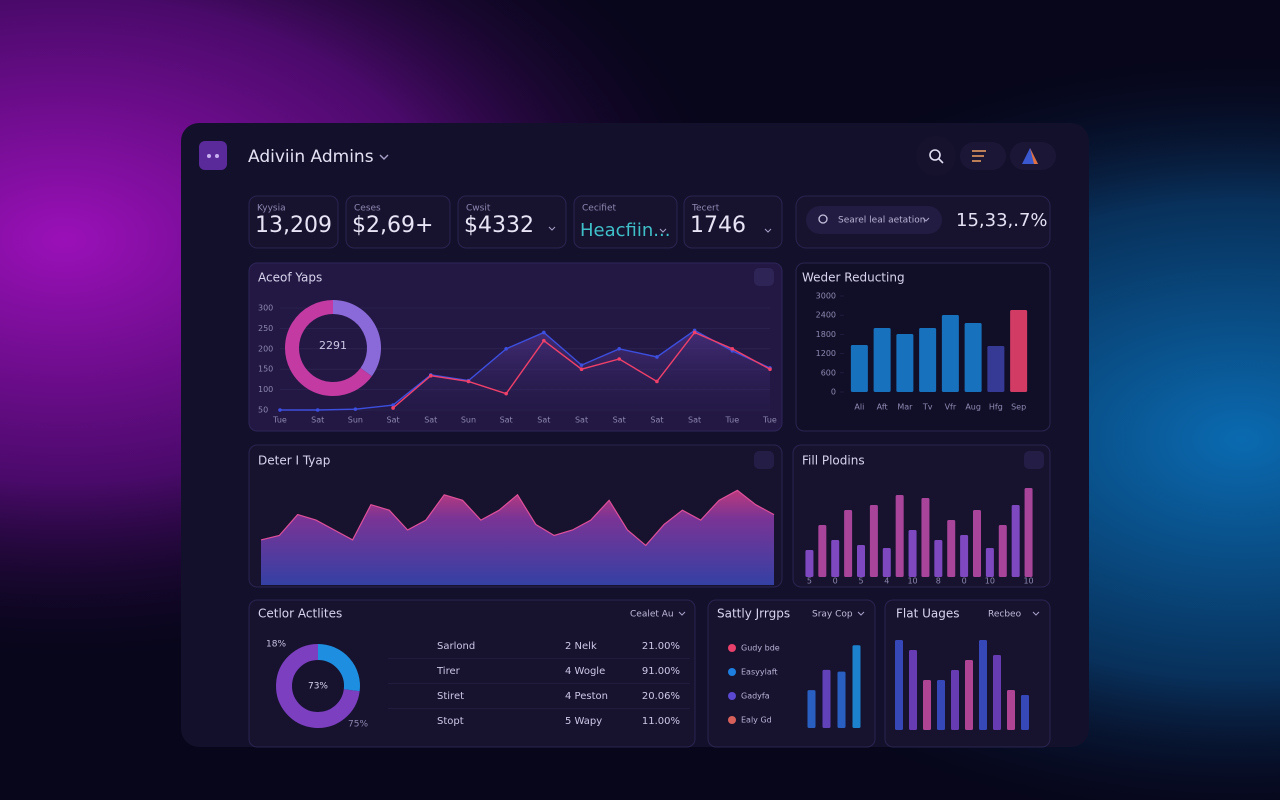  What do you see at coordinates (217, 156) in the screenshot?
I see `logo-dot` at bounding box center [217, 156].